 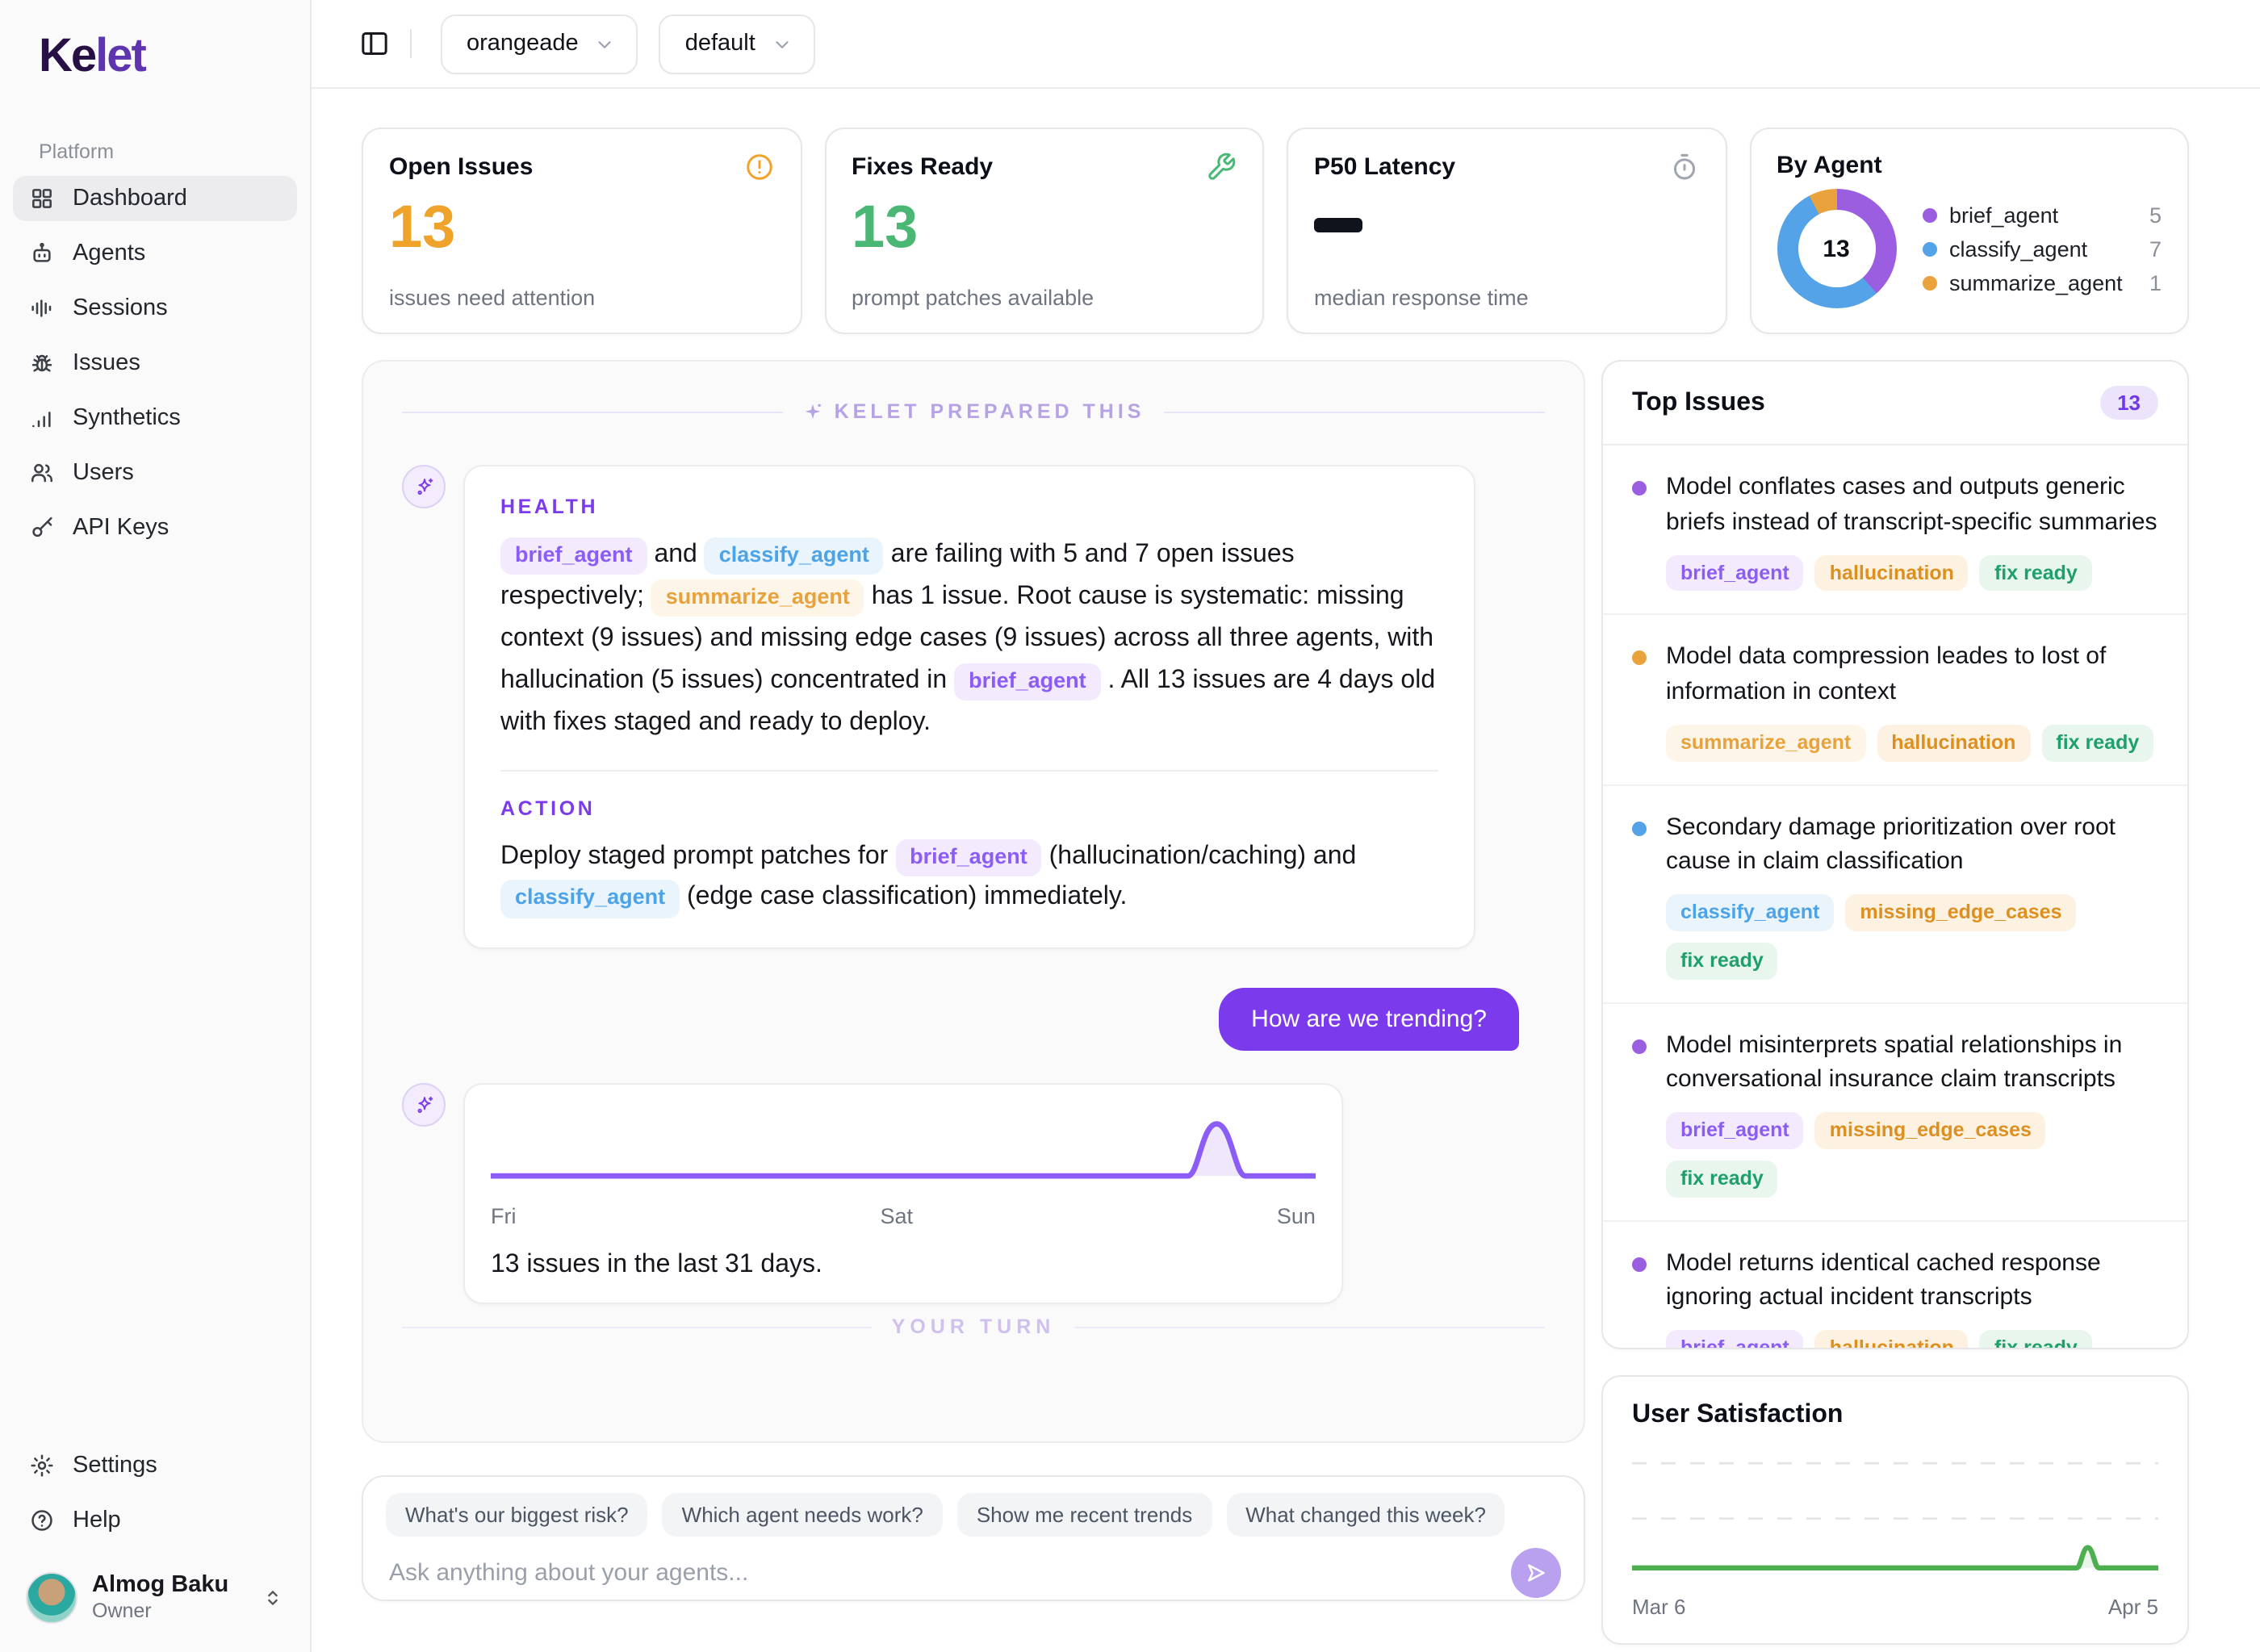 I want to click on sidebar-item-api-keys: API Keys, so click(x=155, y=527).